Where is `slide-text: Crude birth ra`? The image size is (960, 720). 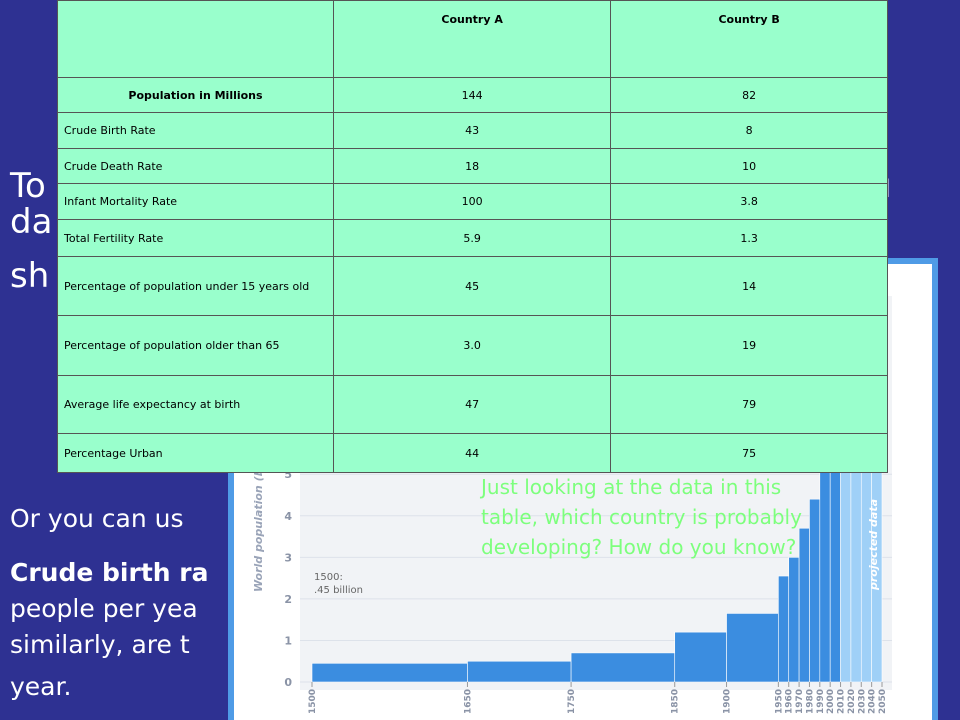
slide-text: Crude birth ra is located at coordinates (109, 572).